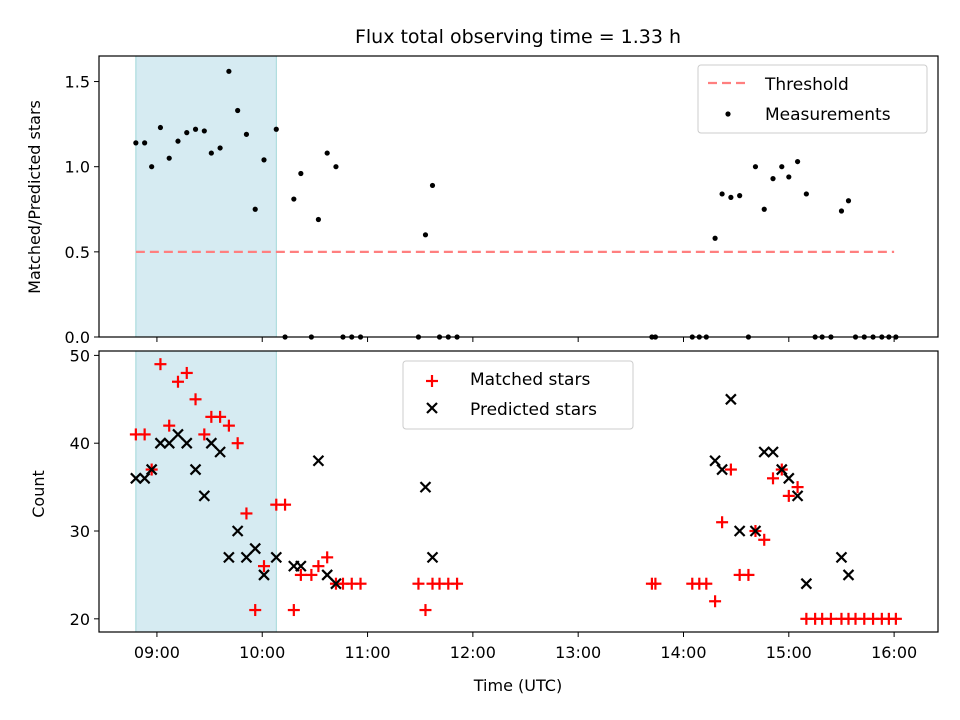  What do you see at coordinates (80, 531) in the screenshot?
I see `bottom-y-tick-label: 30` at bounding box center [80, 531].